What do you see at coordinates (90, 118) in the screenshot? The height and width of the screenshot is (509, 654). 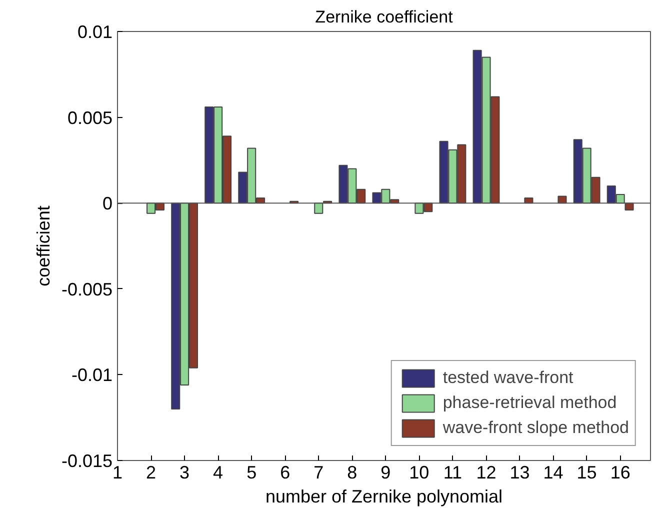 I see `y-tick-label: 0.005` at bounding box center [90, 118].